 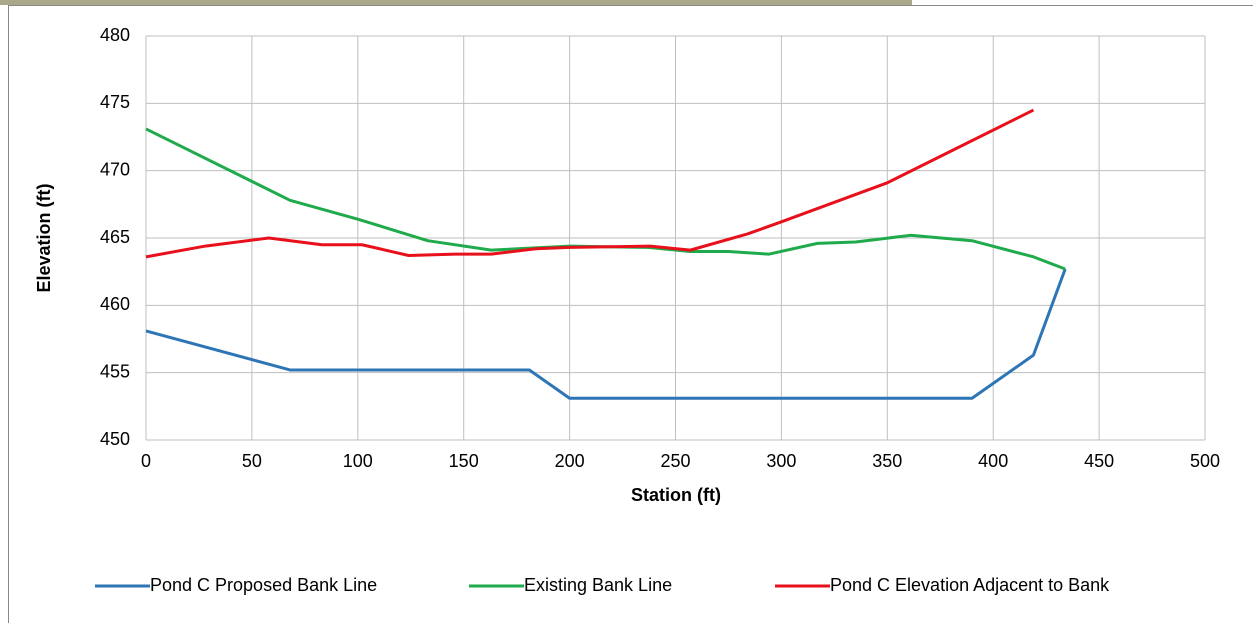 What do you see at coordinates (358, 461) in the screenshot?
I see `x-tick-label: 100` at bounding box center [358, 461].